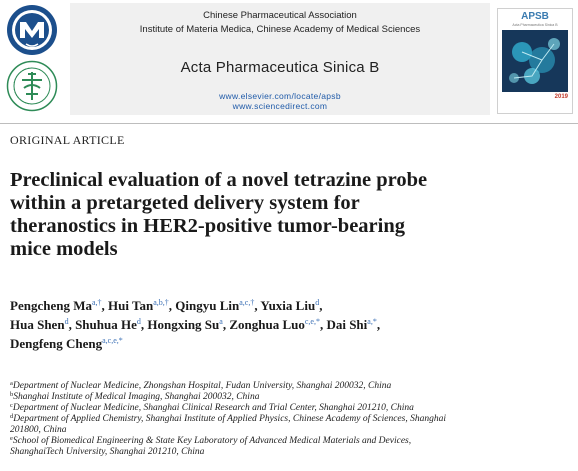 This screenshot has height=471, width=578. I want to click on logo-column, so click(34, 58).